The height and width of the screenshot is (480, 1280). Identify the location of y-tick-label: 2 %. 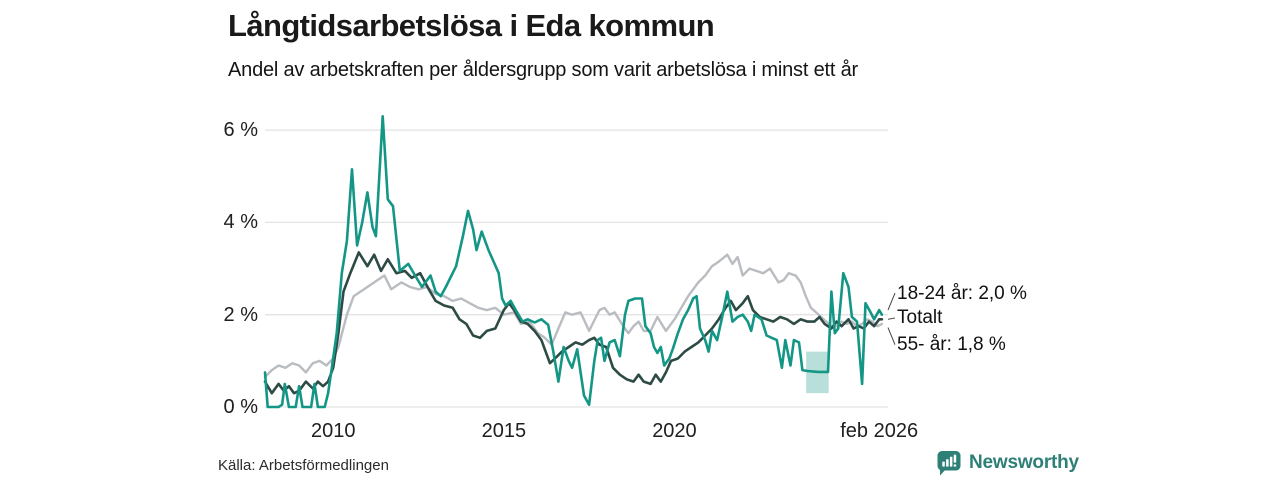
(240, 314).